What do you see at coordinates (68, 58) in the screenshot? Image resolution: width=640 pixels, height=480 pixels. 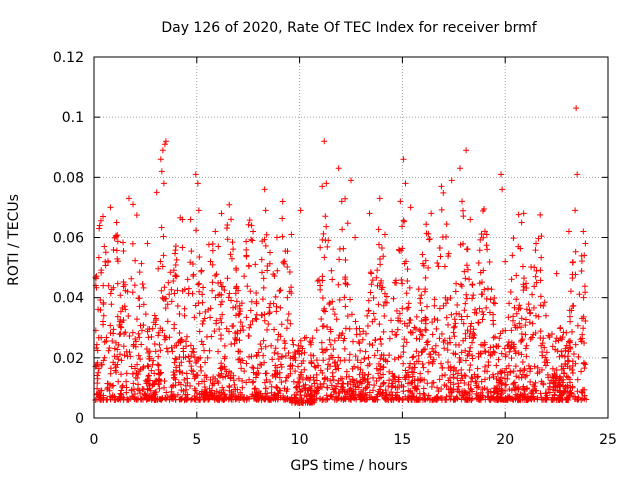 I see `y-tick-label: 0.12` at bounding box center [68, 58].